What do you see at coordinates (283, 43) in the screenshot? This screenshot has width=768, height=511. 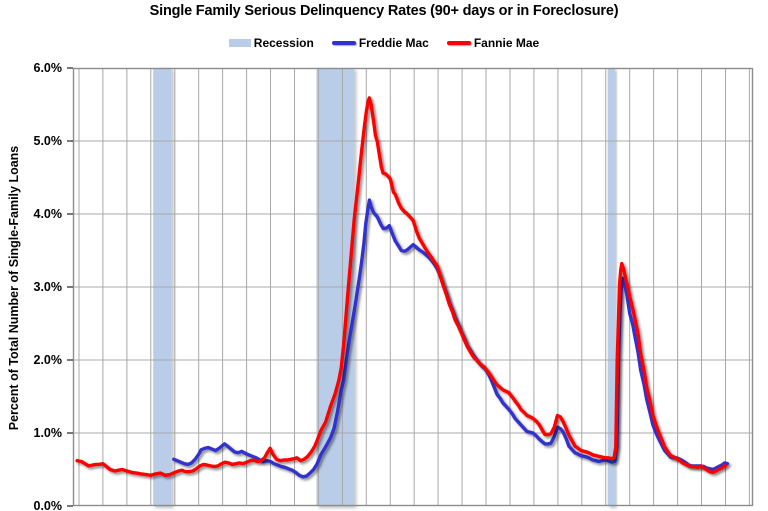 I see `legend-label-recession: Recession` at bounding box center [283, 43].